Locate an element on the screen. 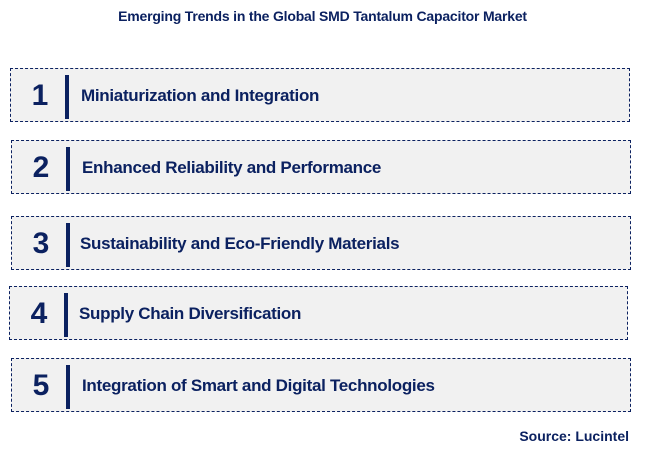 The width and height of the screenshot is (645, 449). trend-item-2: 2 Enhanced Reliability and Performance is located at coordinates (321, 167).